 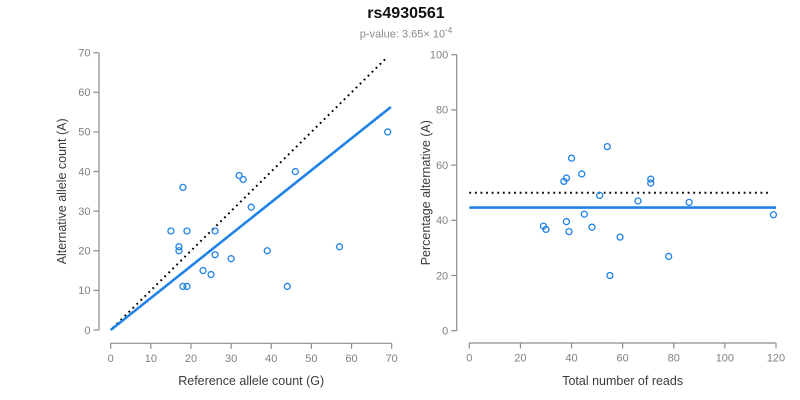 What do you see at coordinates (84, 291) in the screenshot?
I see `y-tick-label: 10` at bounding box center [84, 291].